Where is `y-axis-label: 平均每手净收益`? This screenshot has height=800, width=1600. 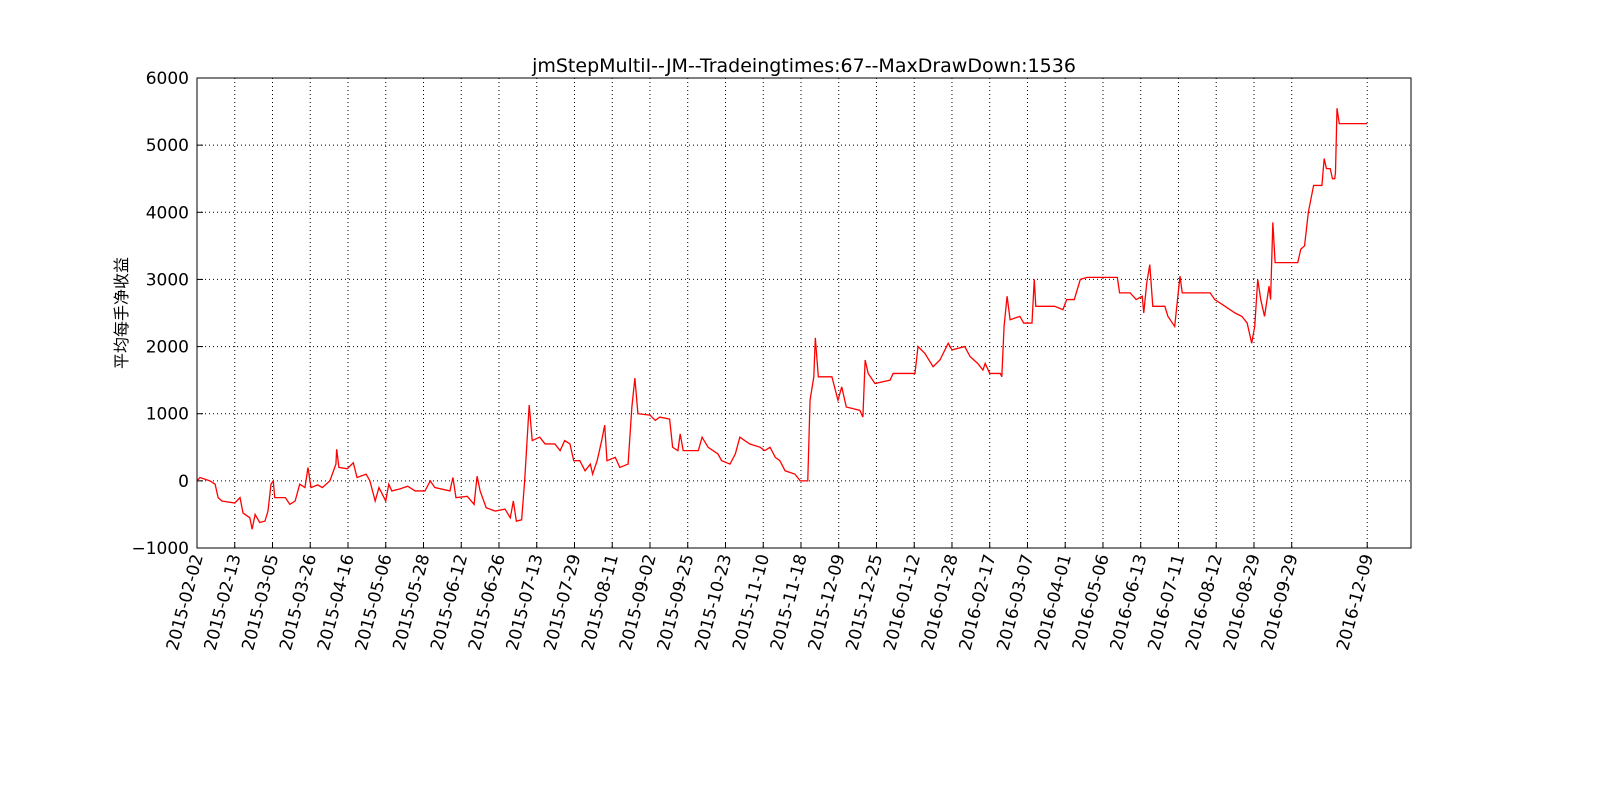
y-axis-label: 平均每手净收益 is located at coordinates (121, 313).